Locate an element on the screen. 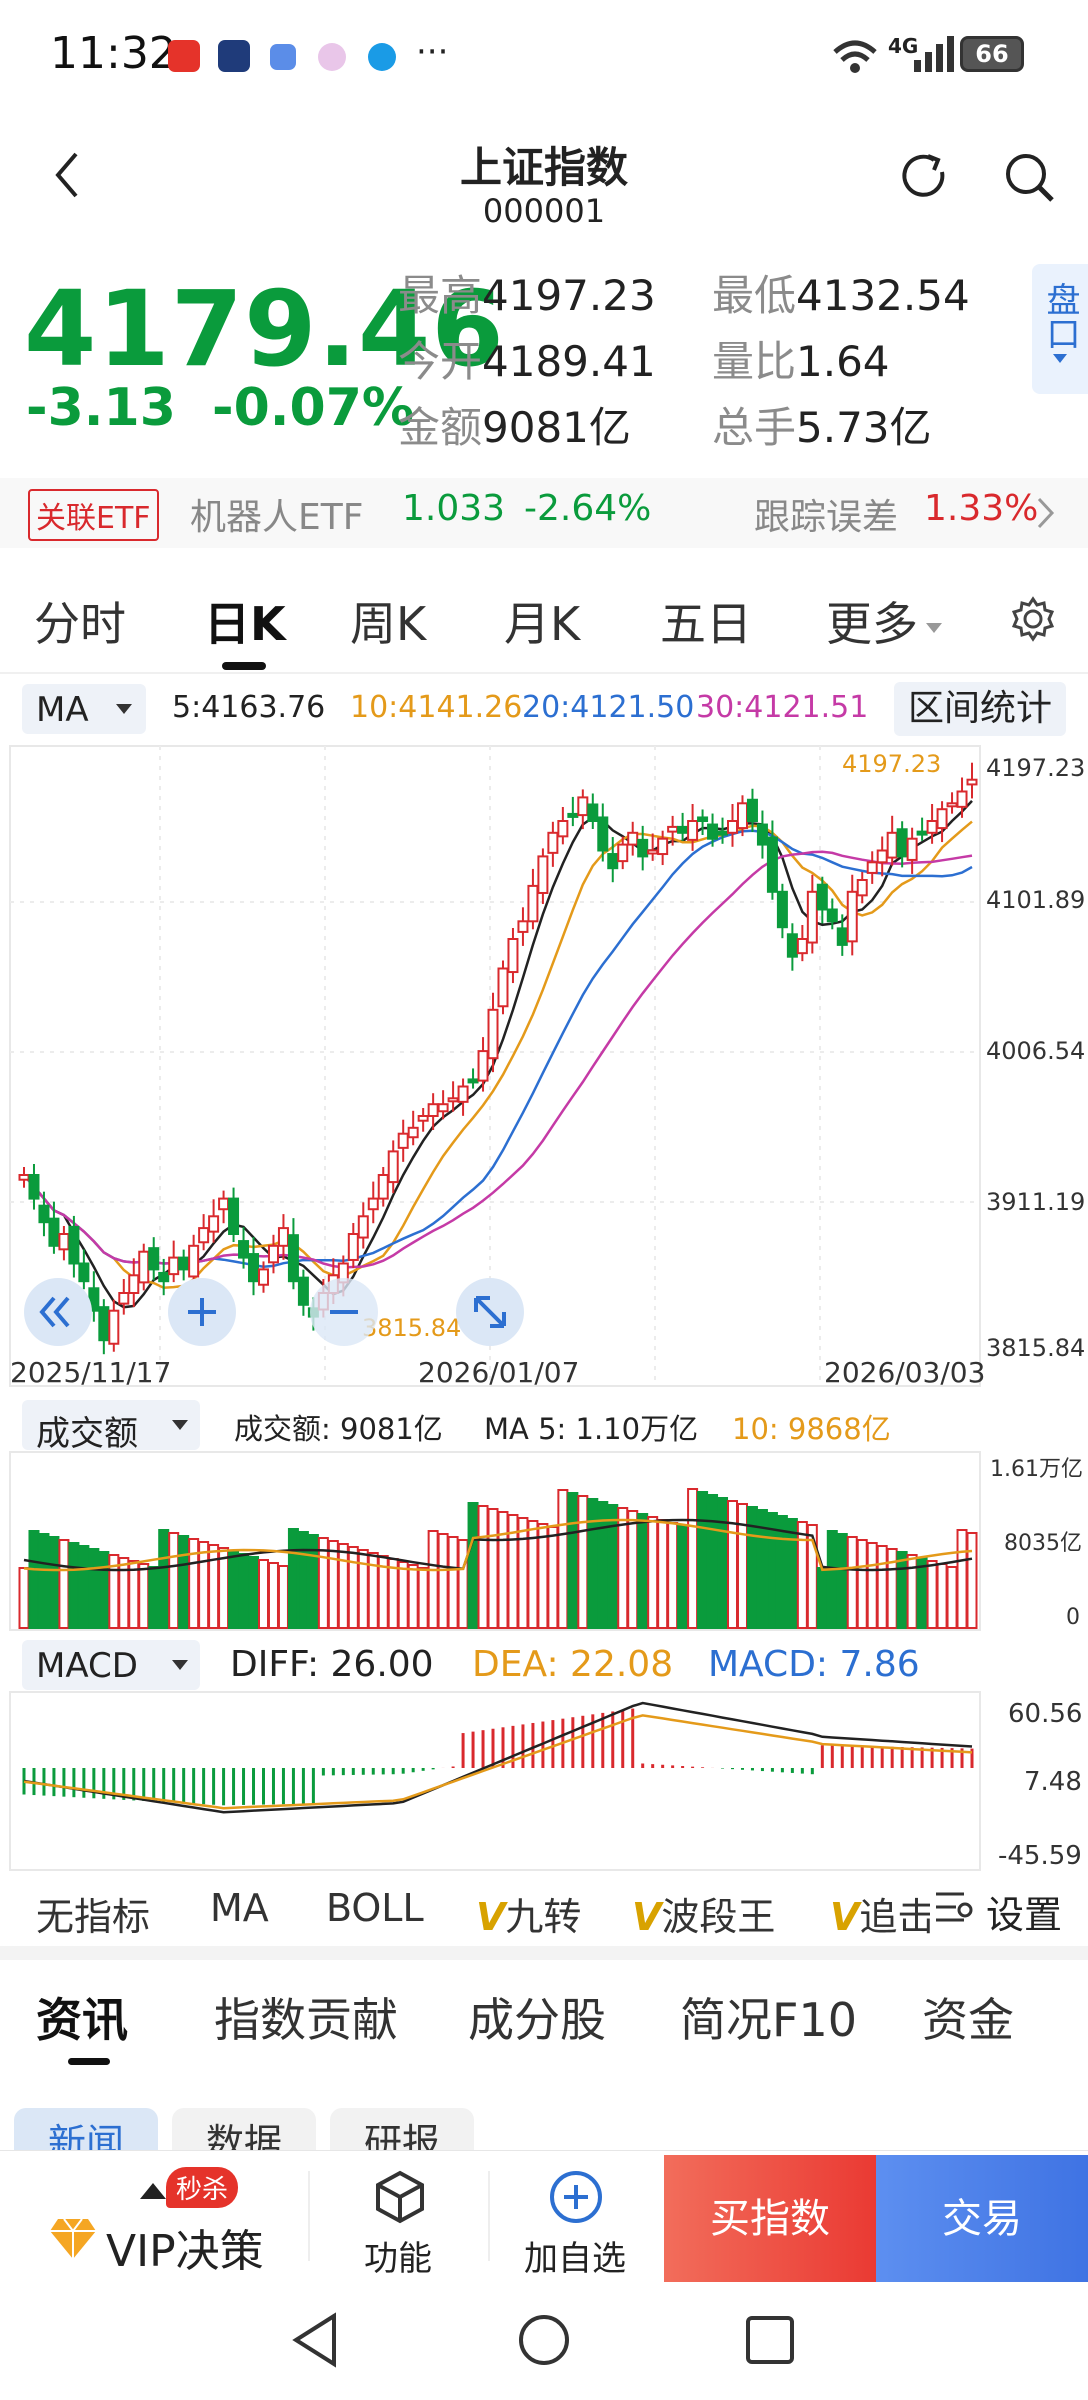  vip-v-icon: V is located at coordinates (845, 1917).